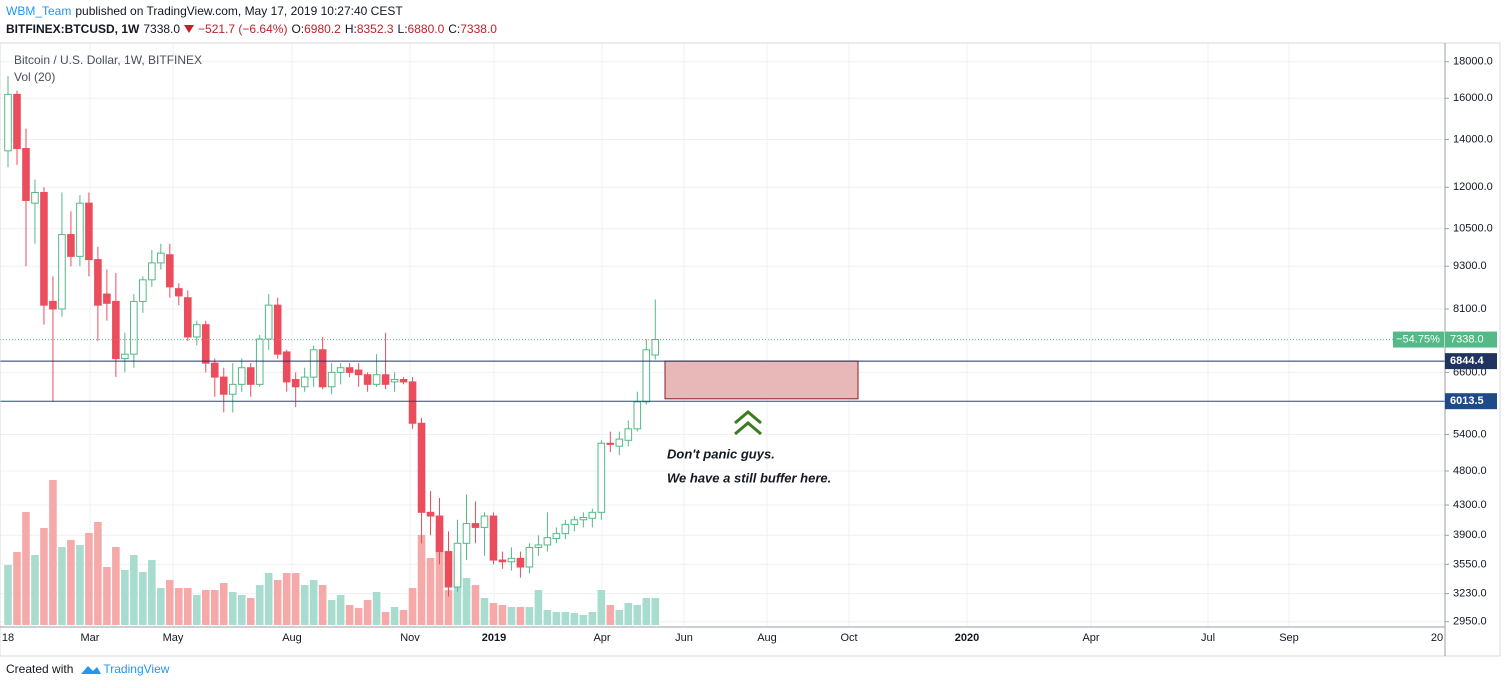 The height and width of the screenshot is (688, 1508). Describe the element at coordinates (454, 29) in the screenshot. I see `c-key: C:` at that location.